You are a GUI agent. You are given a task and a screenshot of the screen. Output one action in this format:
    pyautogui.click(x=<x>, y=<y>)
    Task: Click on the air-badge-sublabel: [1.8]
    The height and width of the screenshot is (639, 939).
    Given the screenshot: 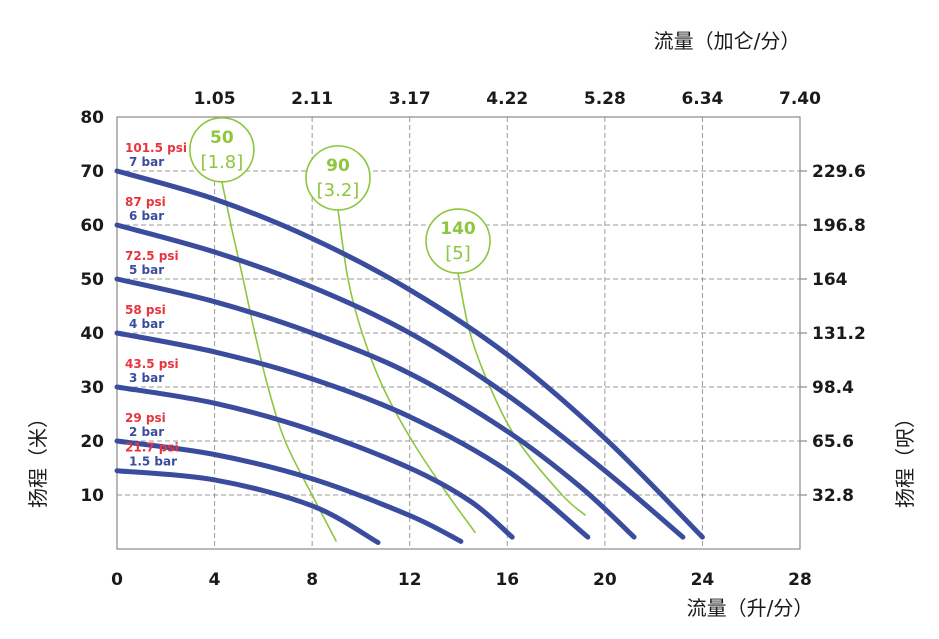 What is the action you would take?
    pyautogui.click(x=222, y=162)
    